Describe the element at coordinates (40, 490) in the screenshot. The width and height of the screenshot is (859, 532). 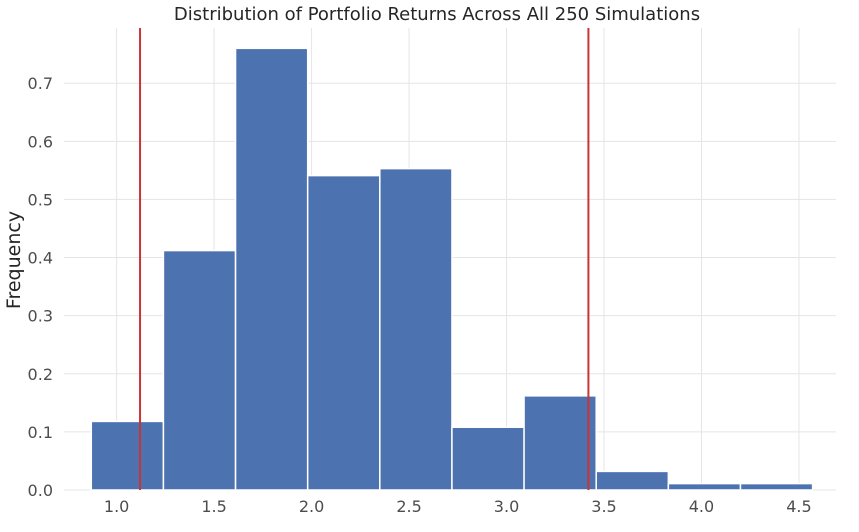
I see `y-tick-label: 0.0` at that location.